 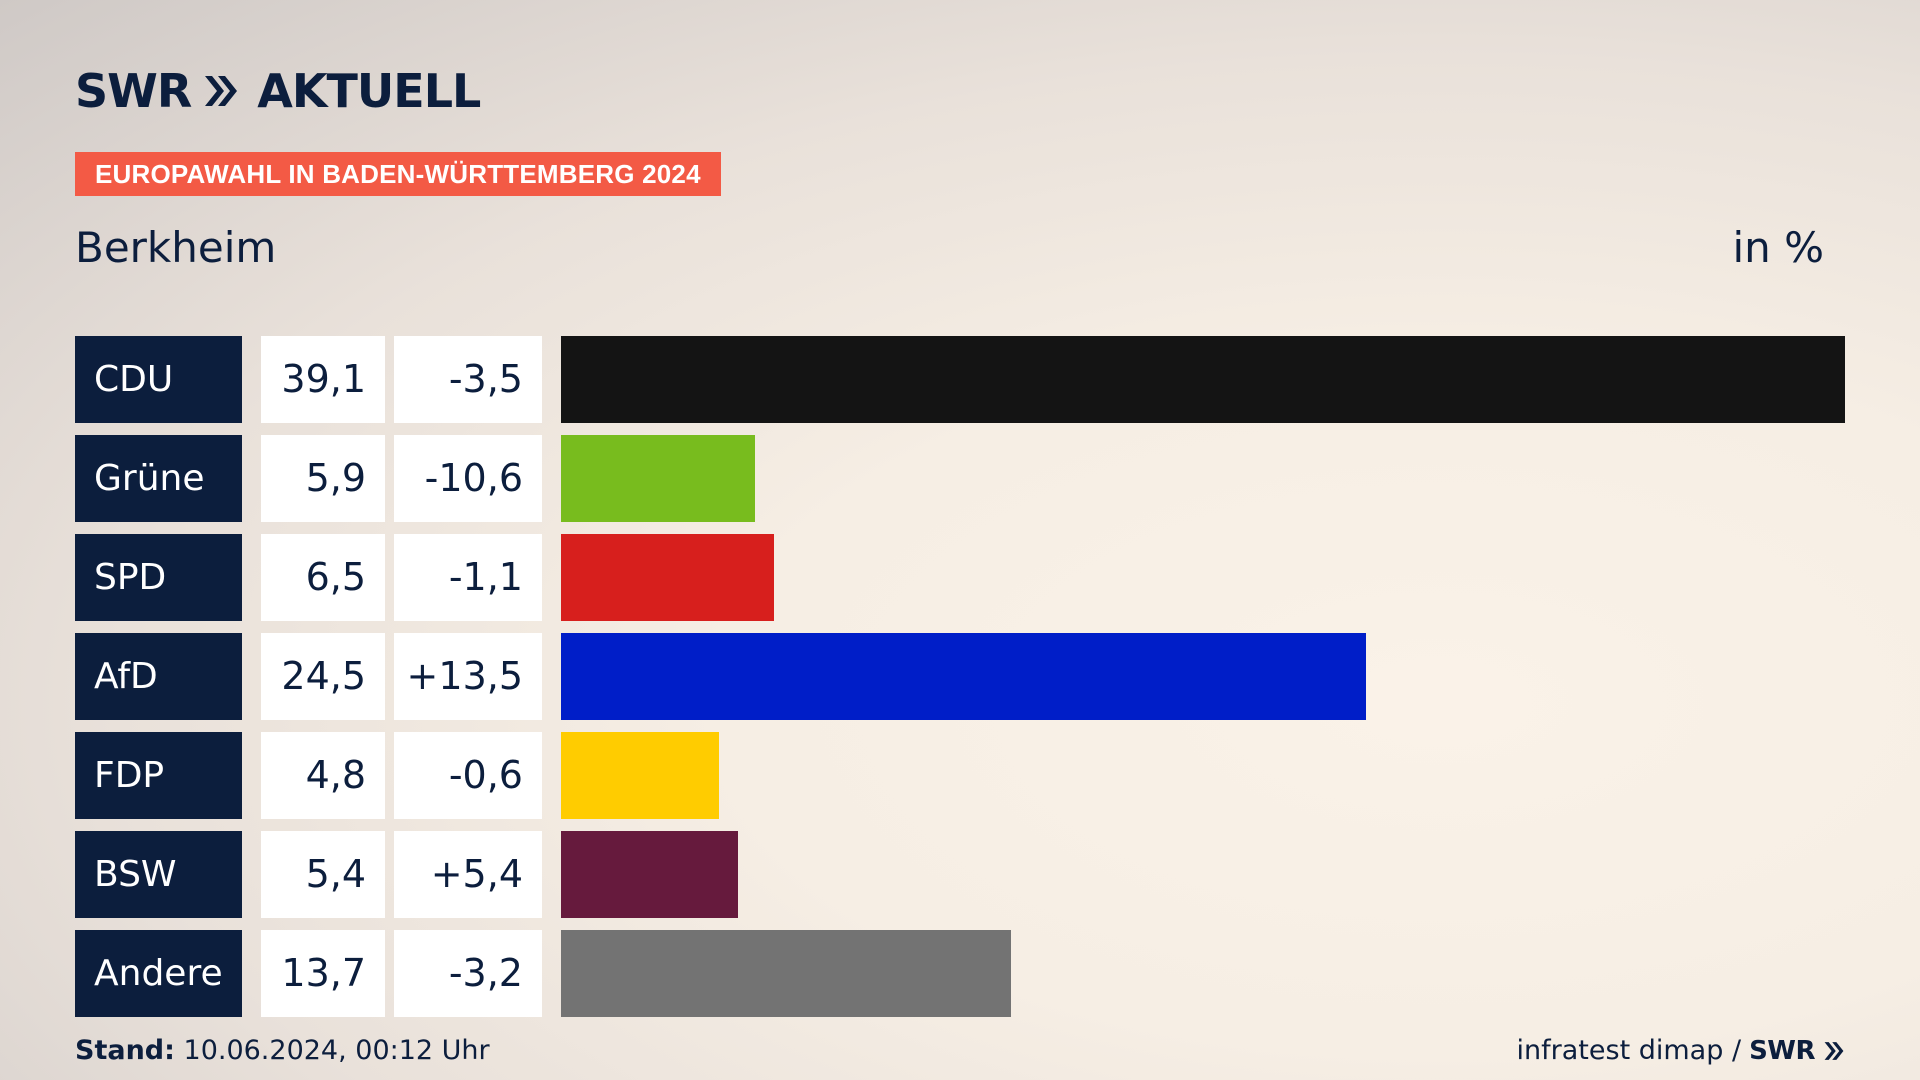 I want to click on bar-andere, so click(x=786, y=973).